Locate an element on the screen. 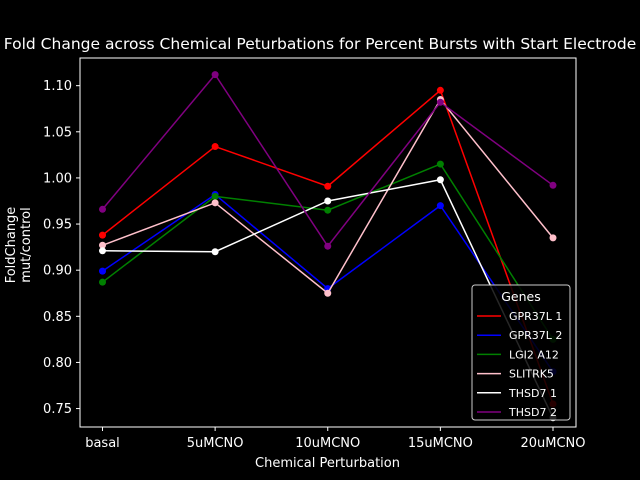 Image resolution: width=640 pixels, height=480 pixels. y-tick-label: 0.95 is located at coordinates (57, 225).